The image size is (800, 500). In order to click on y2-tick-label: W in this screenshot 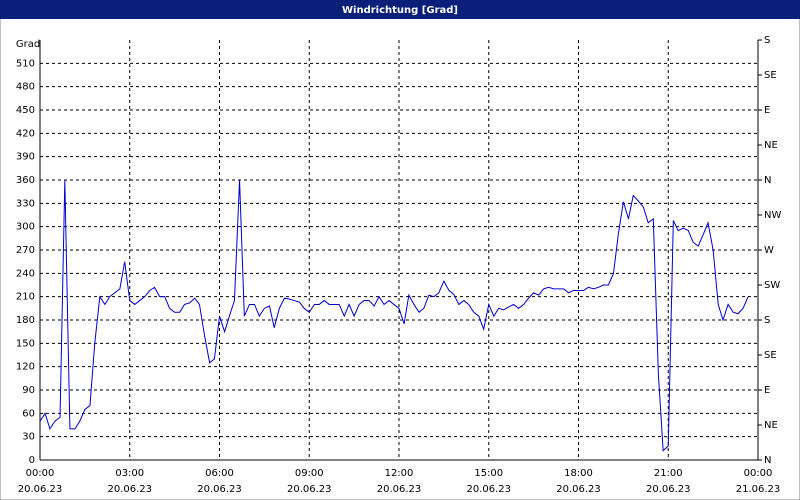, I will do `click(769, 250)`.